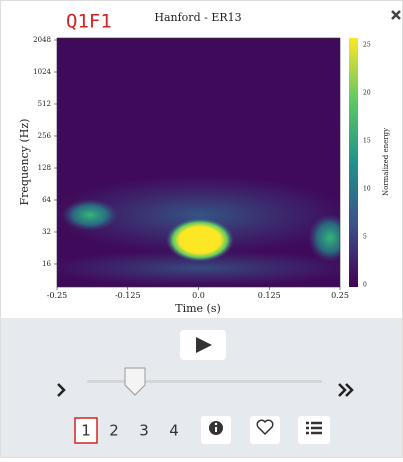 This screenshot has height=462, width=403. Describe the element at coordinates (89, 22) in the screenshot. I see `subject-label: Q1F1` at that location.